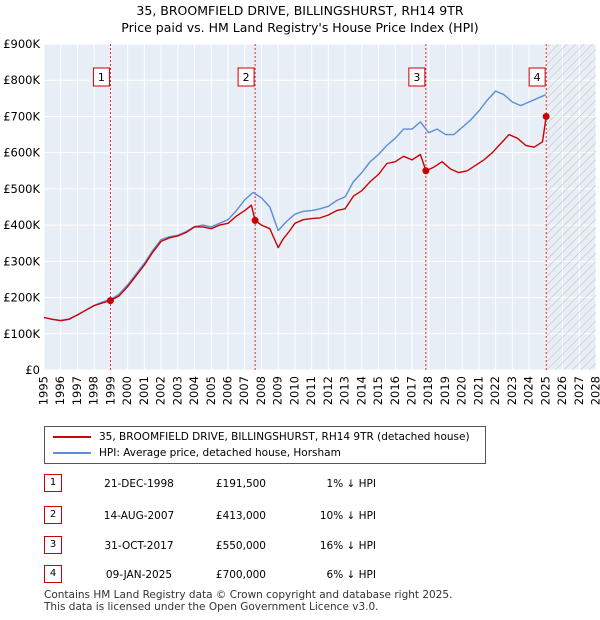 The width and height of the screenshot is (600, 620). What do you see at coordinates (44, 390) in the screenshot?
I see `x-tick-label: 1995` at bounding box center [44, 390].